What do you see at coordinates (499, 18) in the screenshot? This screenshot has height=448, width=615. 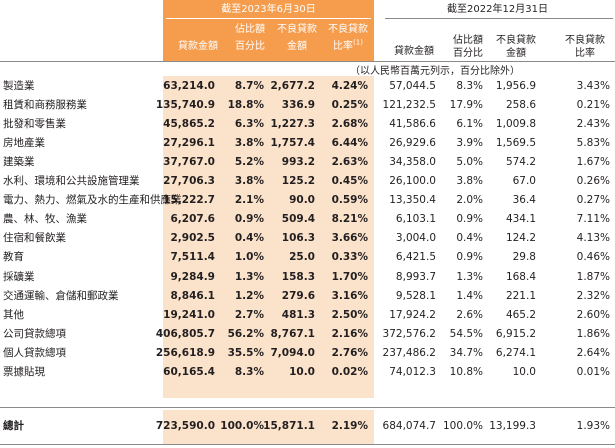 I see `rule-2022` at bounding box center [499, 18].